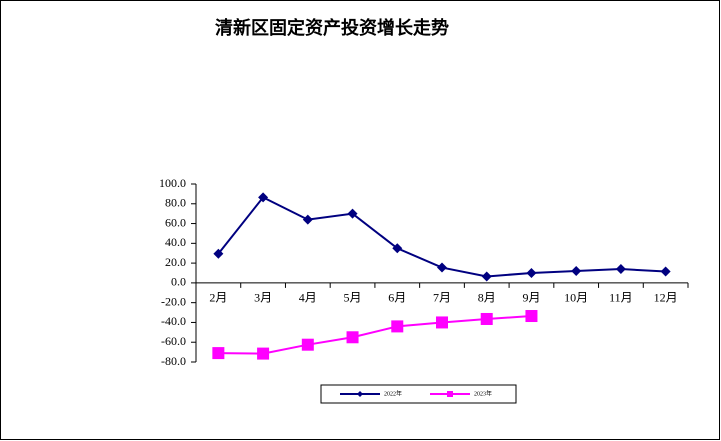 The image size is (721, 441). I want to click on x-tick-label: 11月, so click(621, 298).